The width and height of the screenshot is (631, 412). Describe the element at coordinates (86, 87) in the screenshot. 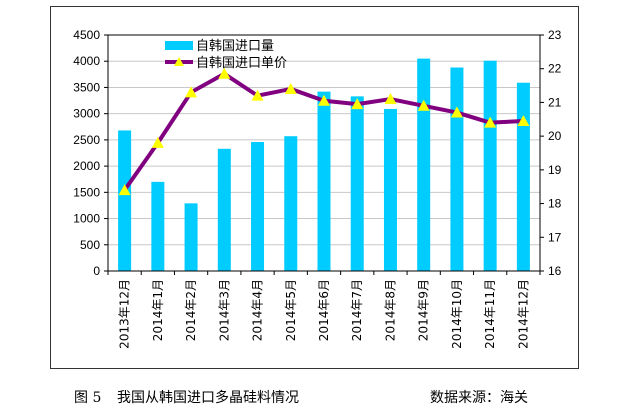

I see `y-left-tick-label: 3500` at that location.